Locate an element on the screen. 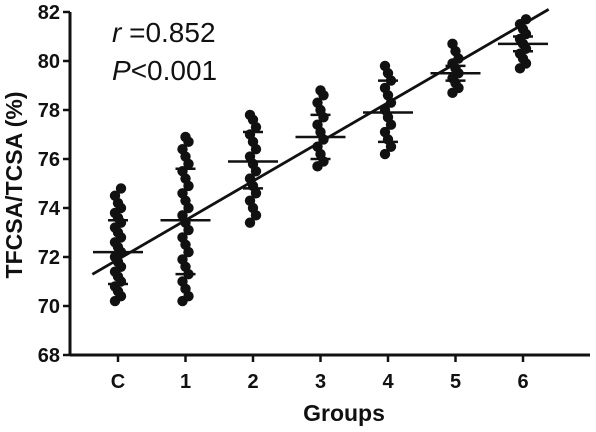 Image resolution: width=596 pixels, height=432 pixels. correlation-annotation: r =0.852 is located at coordinates (164, 32).